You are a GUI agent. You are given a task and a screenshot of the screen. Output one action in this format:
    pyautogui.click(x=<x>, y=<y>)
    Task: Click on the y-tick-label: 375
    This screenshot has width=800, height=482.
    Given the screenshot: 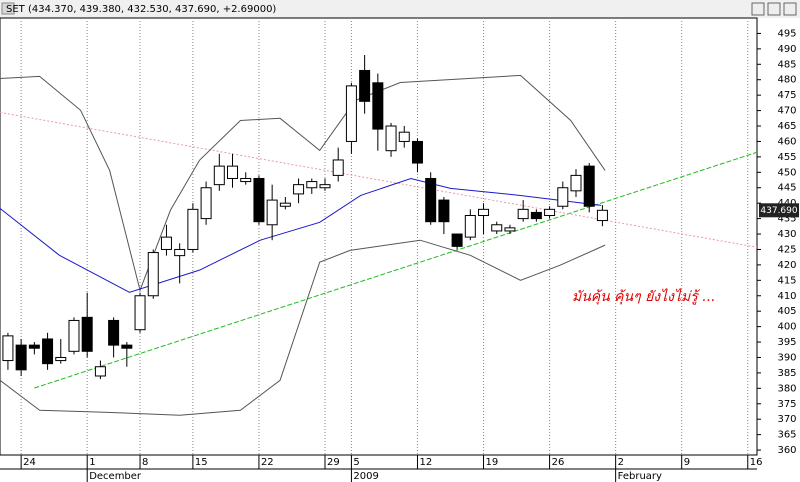 What is the action you would take?
    pyautogui.click(x=786, y=404)
    